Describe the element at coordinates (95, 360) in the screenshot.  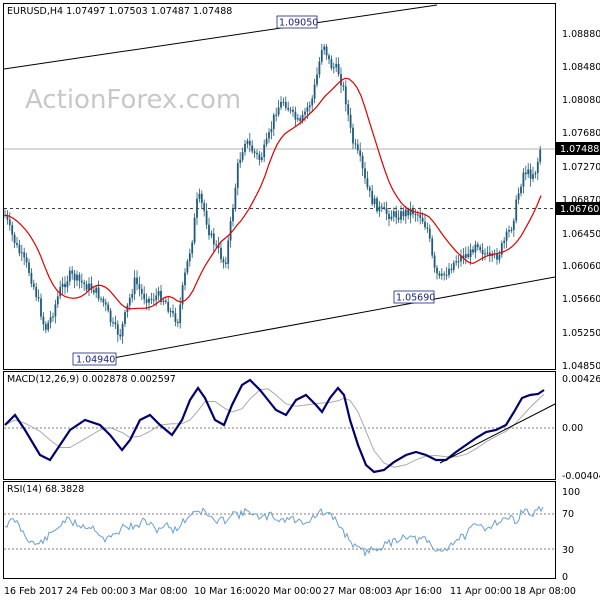
I see `annotation-low-label: 1.04940` at that location.